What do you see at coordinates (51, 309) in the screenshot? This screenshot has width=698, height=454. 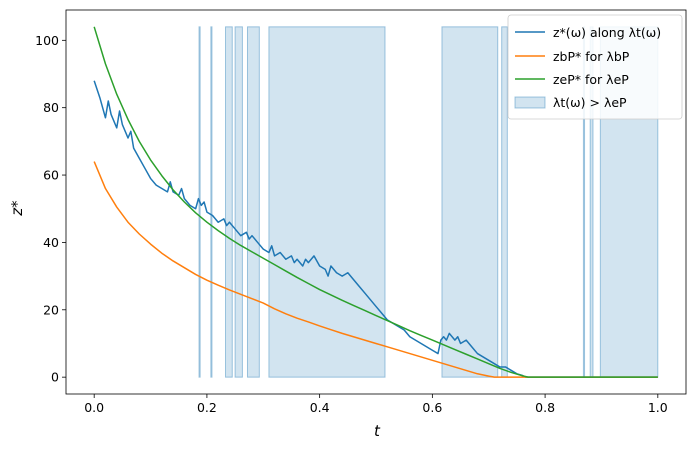 I see `y-tick-label: 20` at bounding box center [51, 309].